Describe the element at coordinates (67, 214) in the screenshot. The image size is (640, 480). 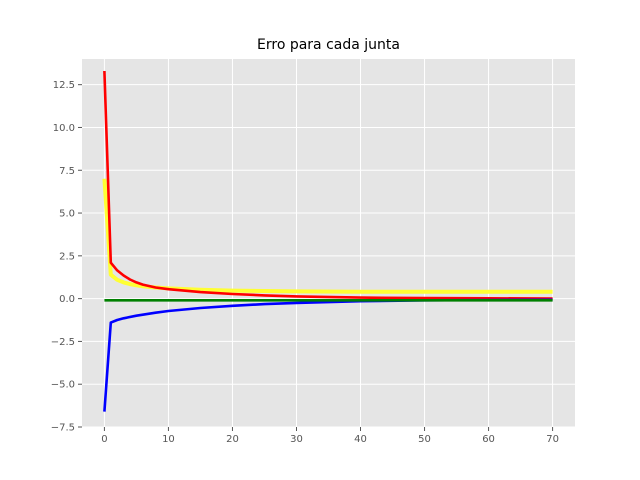
I see `y-tick-label: 5.0` at that location.